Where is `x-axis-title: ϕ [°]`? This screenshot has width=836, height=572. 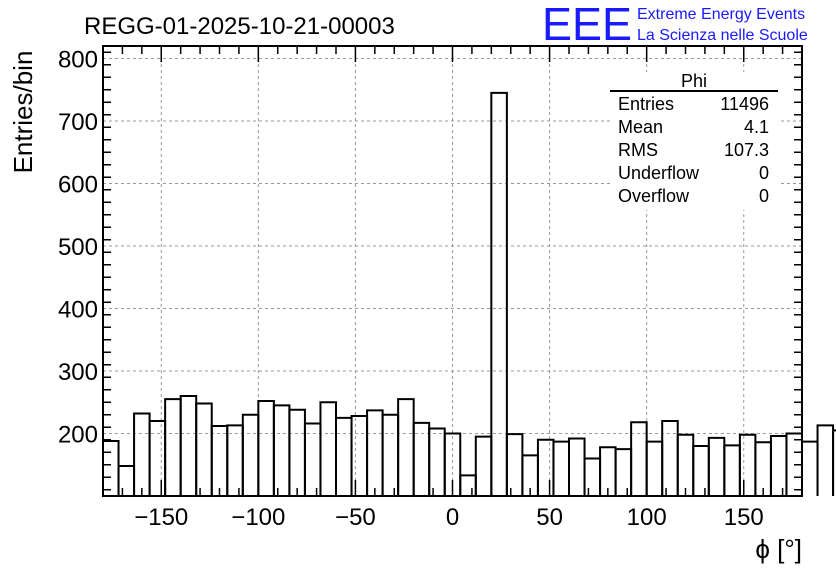
x-axis-title: ϕ [°] is located at coordinates (778, 549).